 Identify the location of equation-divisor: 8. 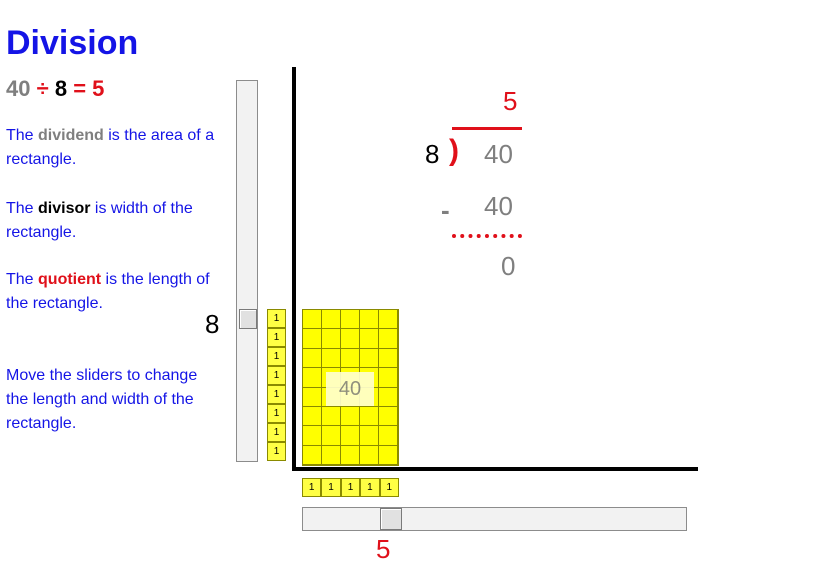
(61, 88).